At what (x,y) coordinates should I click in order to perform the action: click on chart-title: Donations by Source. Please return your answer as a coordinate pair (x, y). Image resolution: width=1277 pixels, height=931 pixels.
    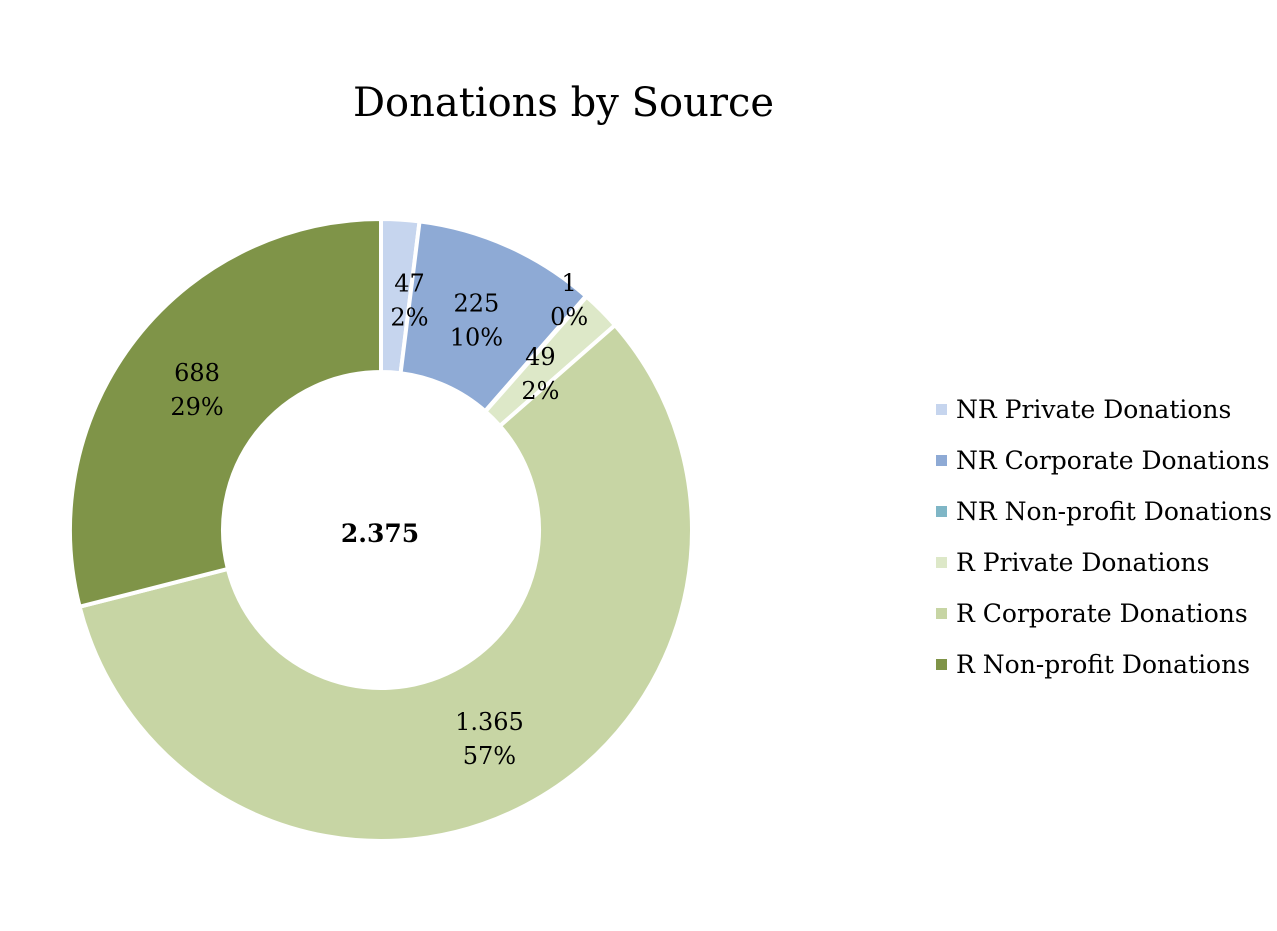
    Looking at the image, I should click on (563, 103).